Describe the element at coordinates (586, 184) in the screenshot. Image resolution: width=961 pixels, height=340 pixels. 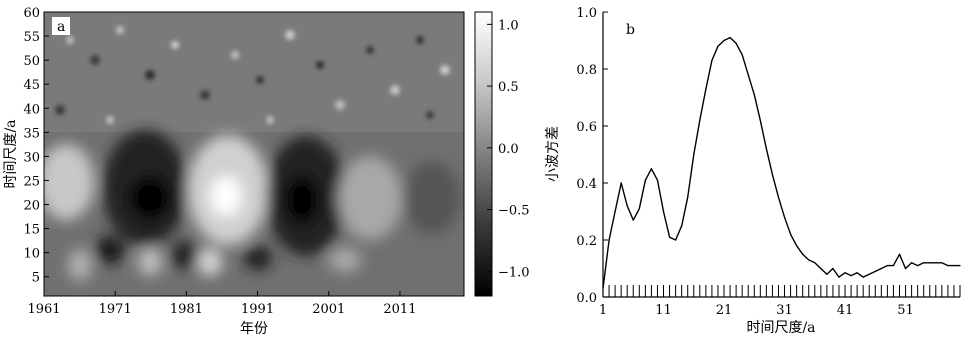
I see `variance-y-tick-label: 0.4` at that location.